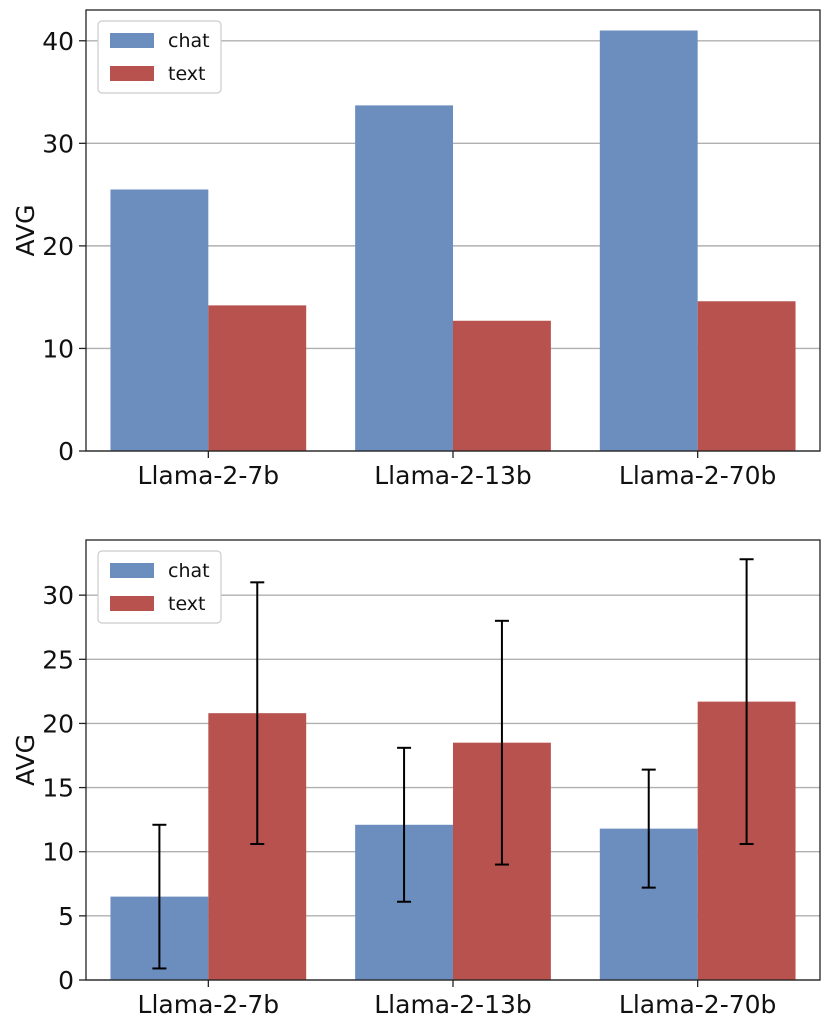 The width and height of the screenshot is (831, 1030). I want to click on bar-chat-Llama-2-13b, so click(404, 278).